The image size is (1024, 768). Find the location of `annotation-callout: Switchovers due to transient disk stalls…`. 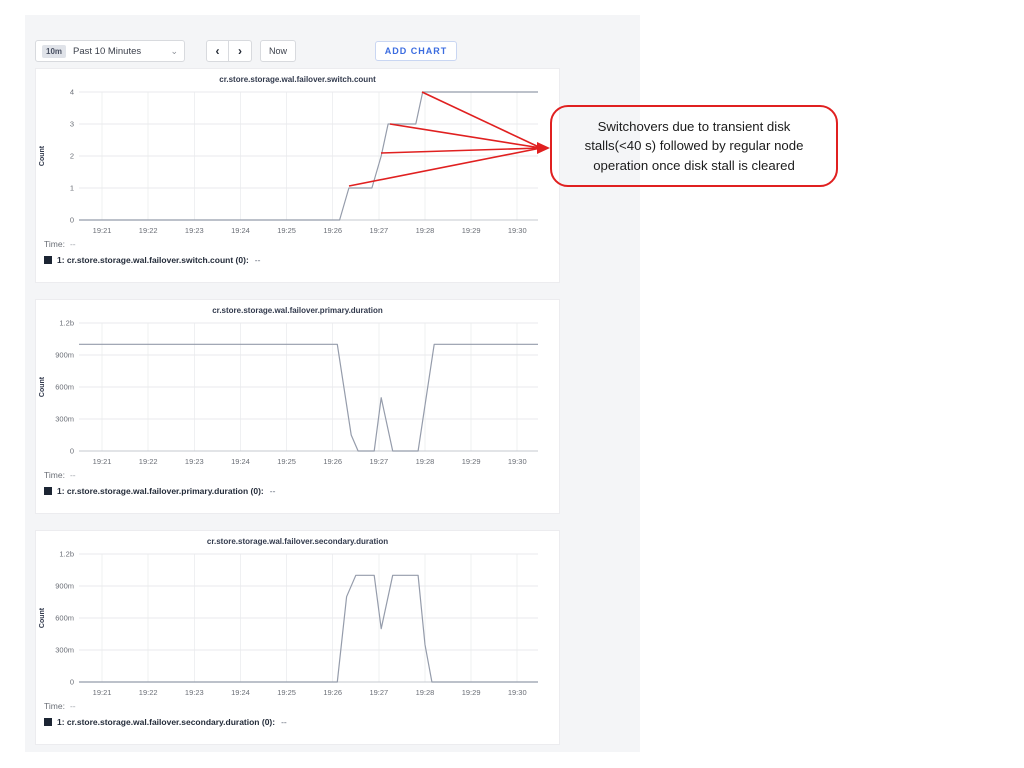

annotation-callout: Switchovers due to transient disk stalls… is located at coordinates (694, 146).